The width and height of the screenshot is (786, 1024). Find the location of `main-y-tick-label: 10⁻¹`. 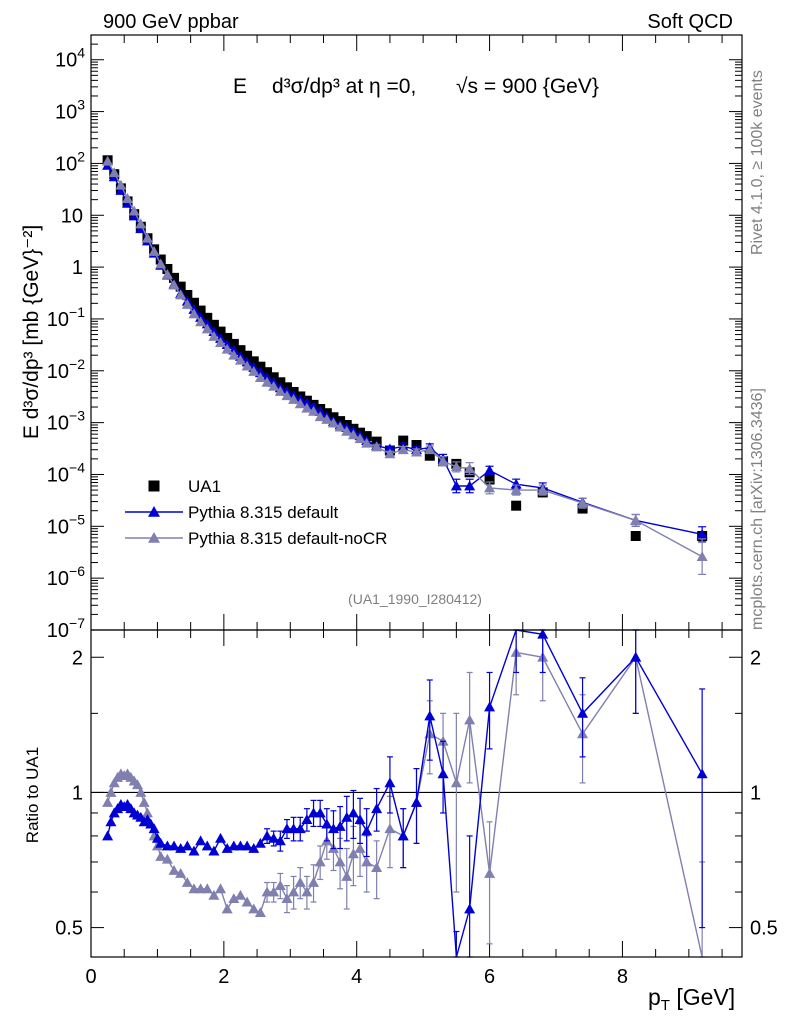

main-y-tick-label: 10⁻¹ is located at coordinates (66, 317).